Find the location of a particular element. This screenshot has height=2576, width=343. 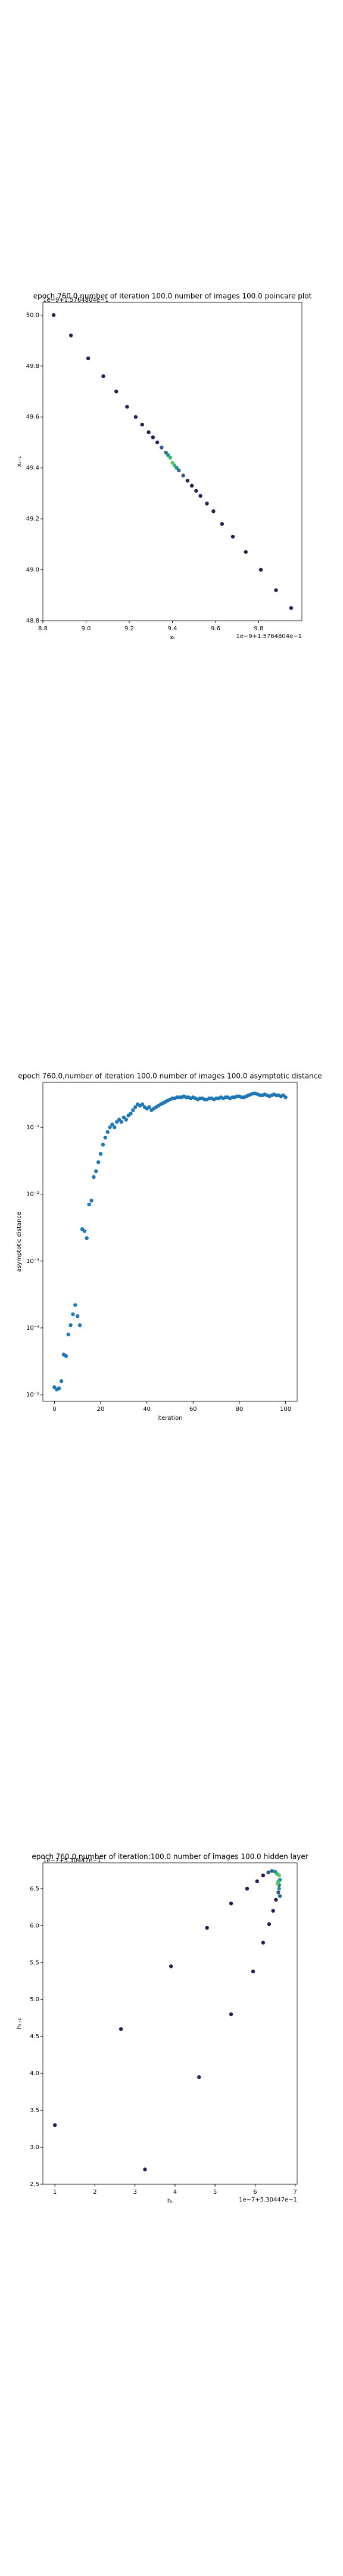

y-tick-label: 49.0 is located at coordinates (33, 570).